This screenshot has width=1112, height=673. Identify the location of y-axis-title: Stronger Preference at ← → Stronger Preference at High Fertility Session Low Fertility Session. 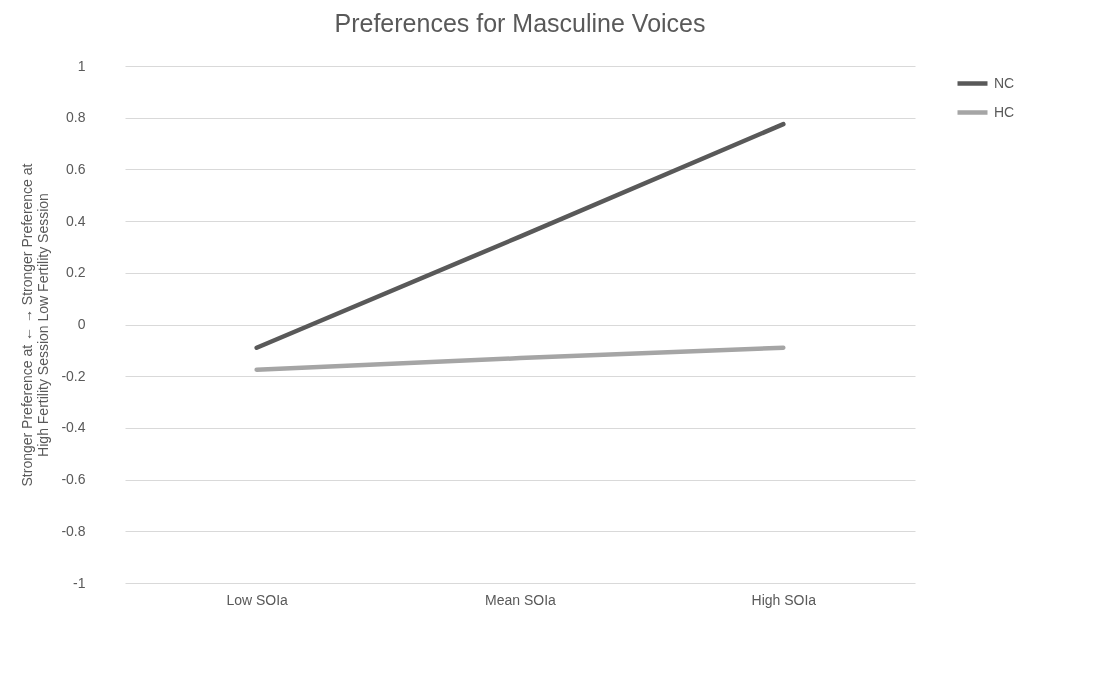
(35, 325).